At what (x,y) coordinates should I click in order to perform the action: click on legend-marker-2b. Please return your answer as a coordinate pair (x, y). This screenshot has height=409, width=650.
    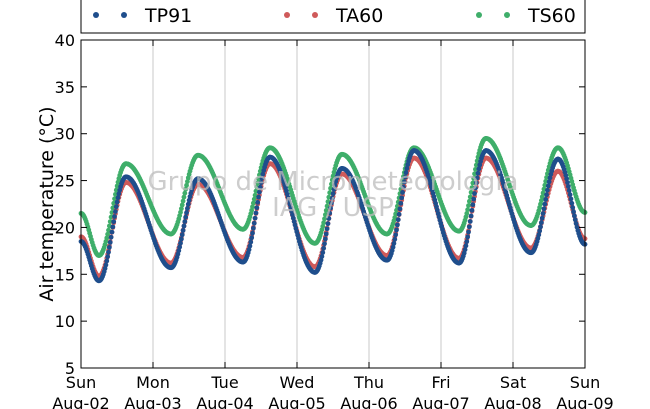
    Looking at the image, I should click on (507, 15).